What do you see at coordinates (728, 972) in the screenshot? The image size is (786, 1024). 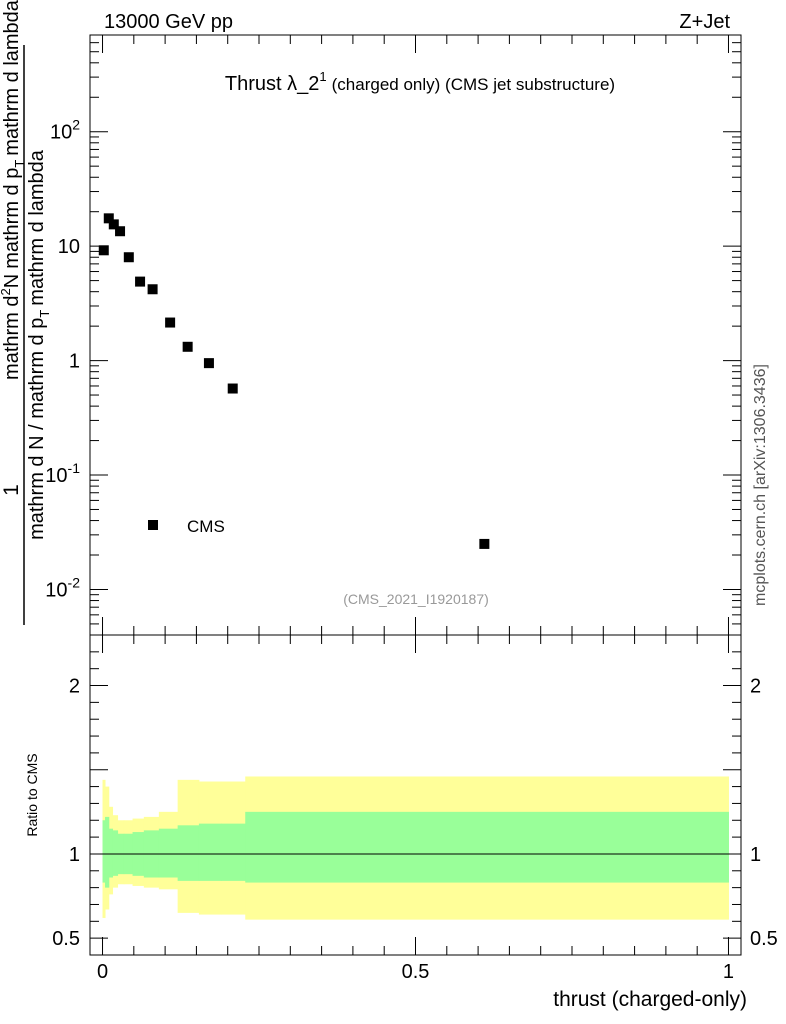 I see `x-tick-label: 1` at bounding box center [728, 972].